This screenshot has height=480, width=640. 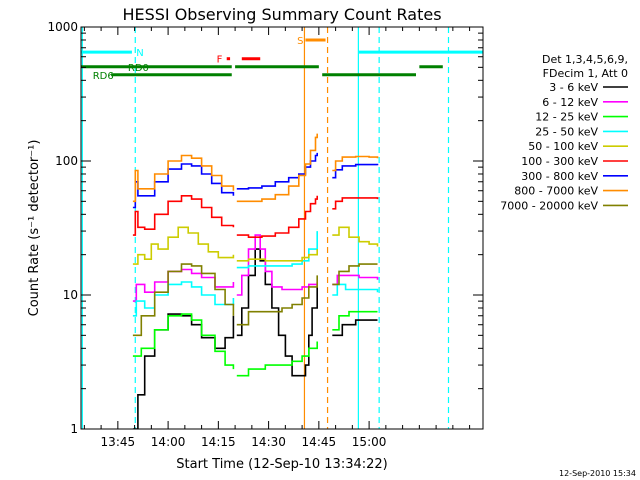 What do you see at coordinates (139, 53) in the screenshot?
I see `flag-label: N` at bounding box center [139, 53].